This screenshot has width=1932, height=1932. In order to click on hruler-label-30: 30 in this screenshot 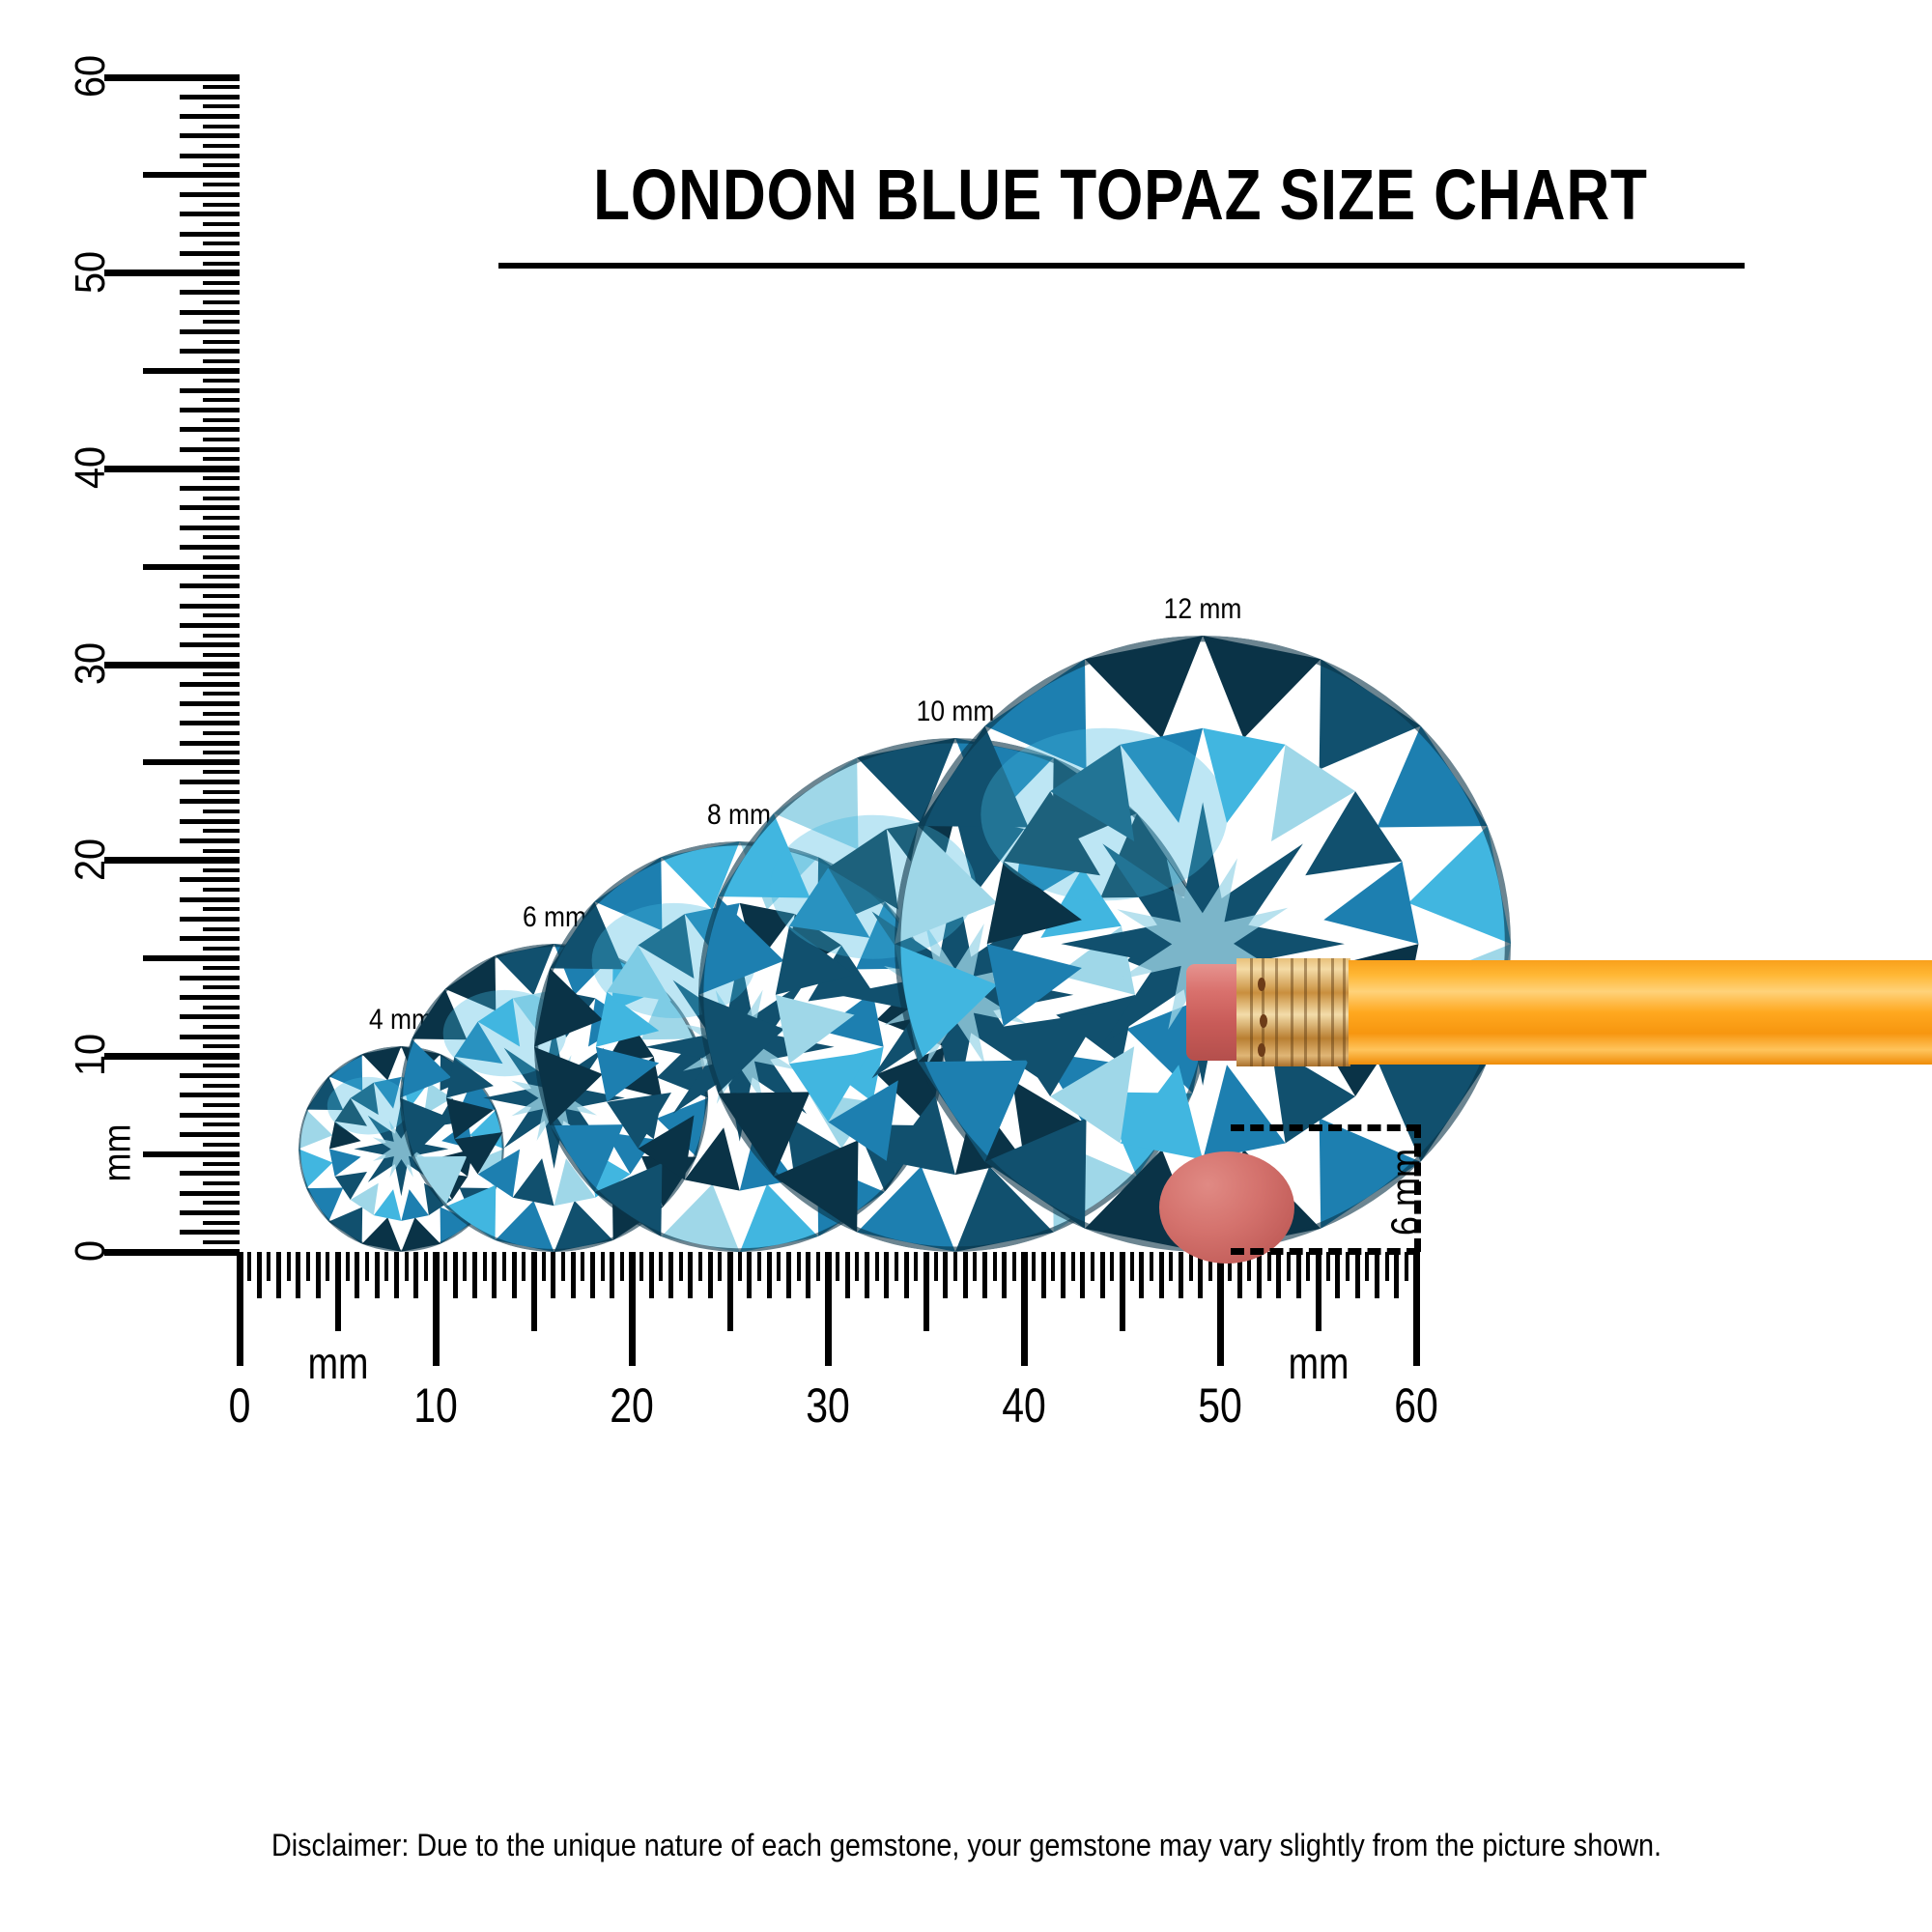, I will do `click(828, 1405)`.